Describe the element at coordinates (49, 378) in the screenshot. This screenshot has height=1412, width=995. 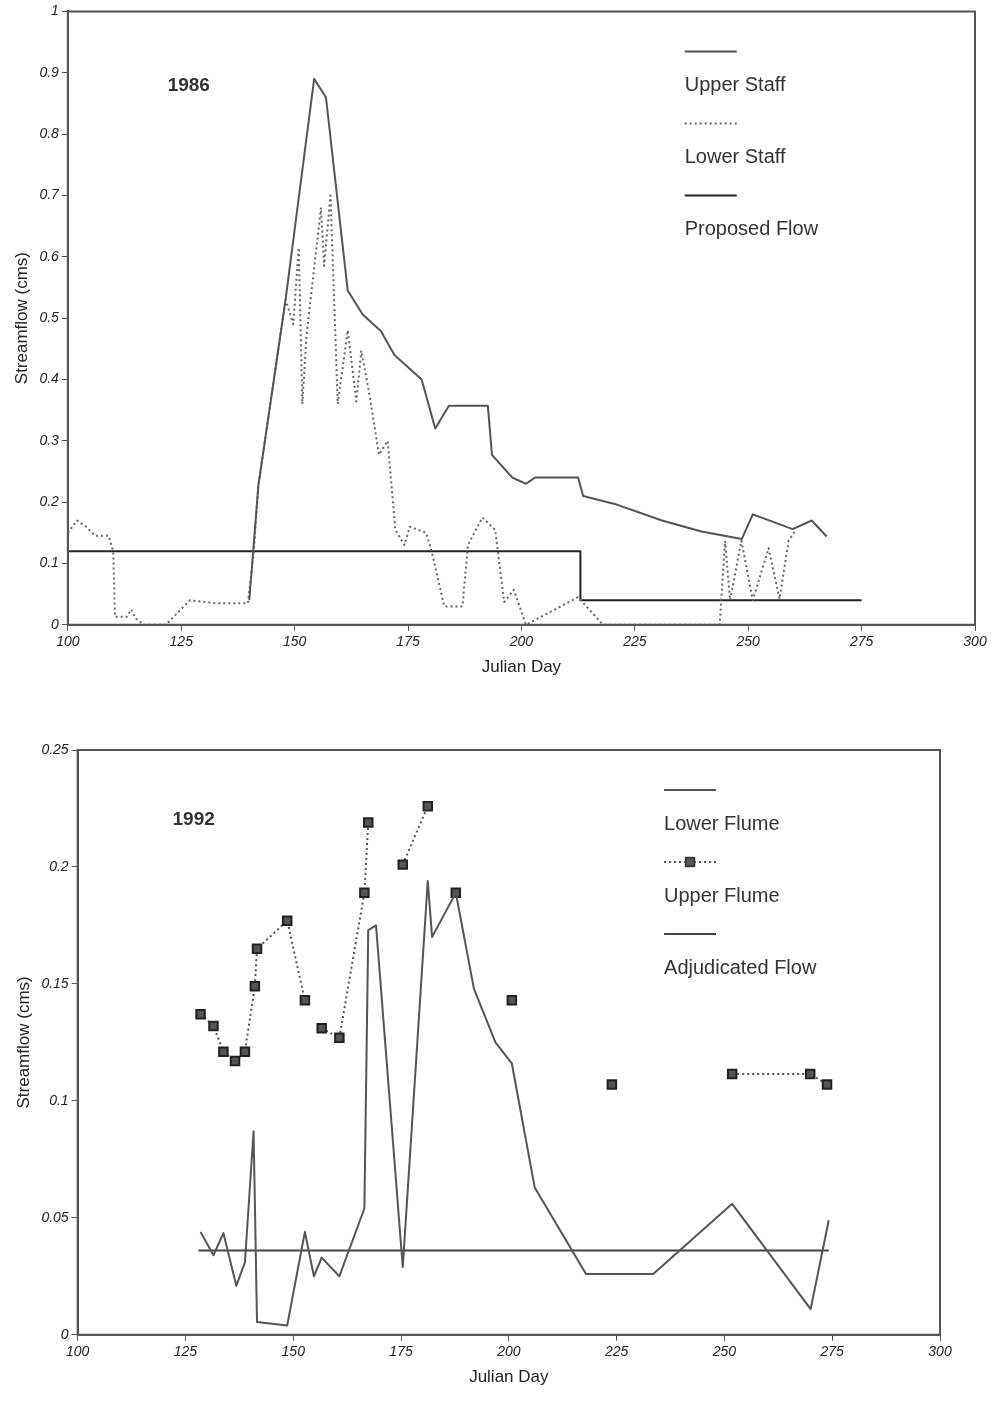
I see `y-tick-label: 0.4` at that location.